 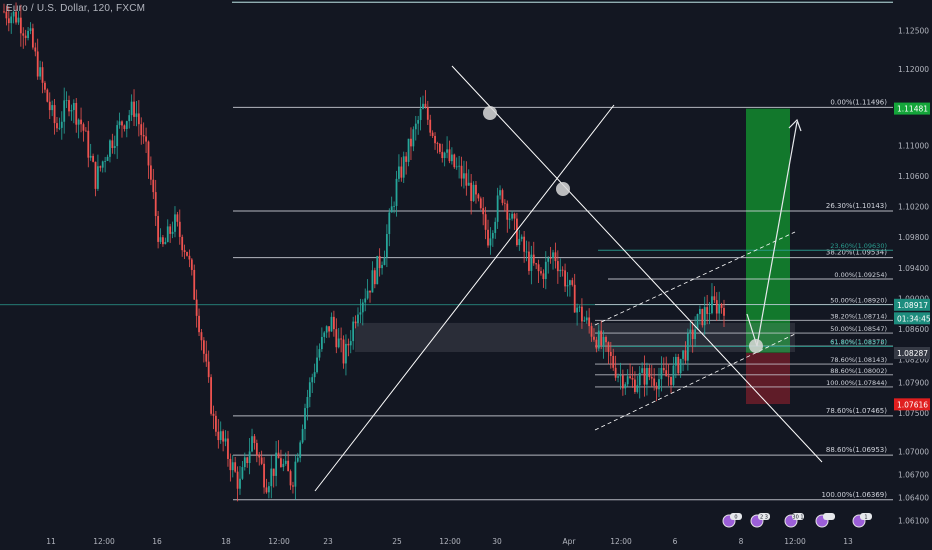 What do you see at coordinates (913, 237) in the screenshot?
I see `y-tick-label: 1.09800` at bounding box center [913, 237].